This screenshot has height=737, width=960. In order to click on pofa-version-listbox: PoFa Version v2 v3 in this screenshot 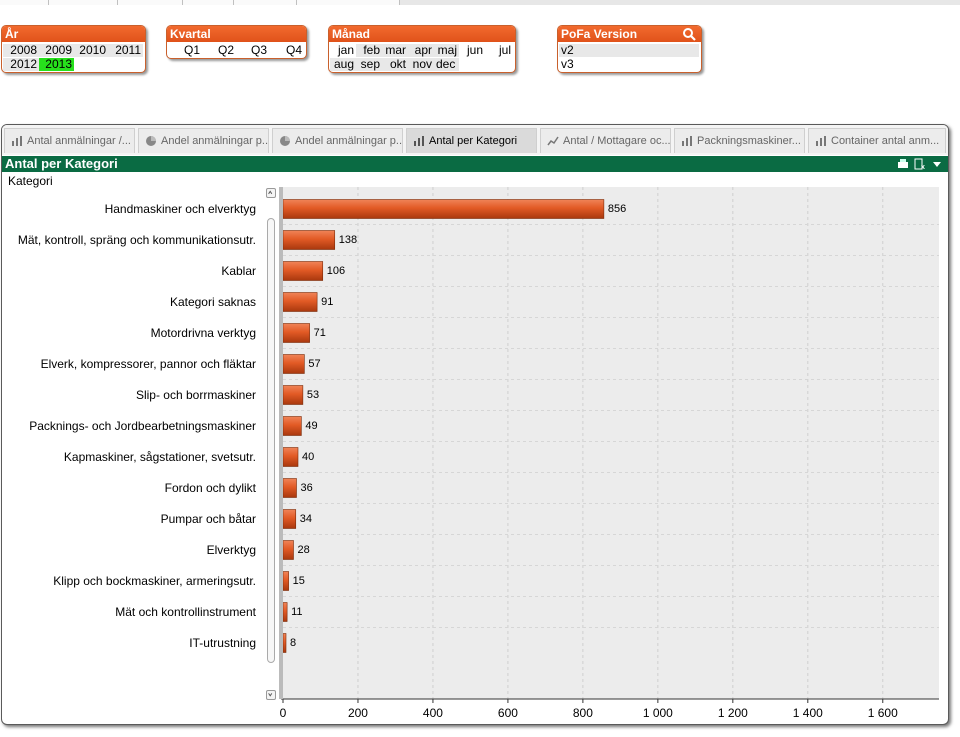, I will do `click(629, 49)`.